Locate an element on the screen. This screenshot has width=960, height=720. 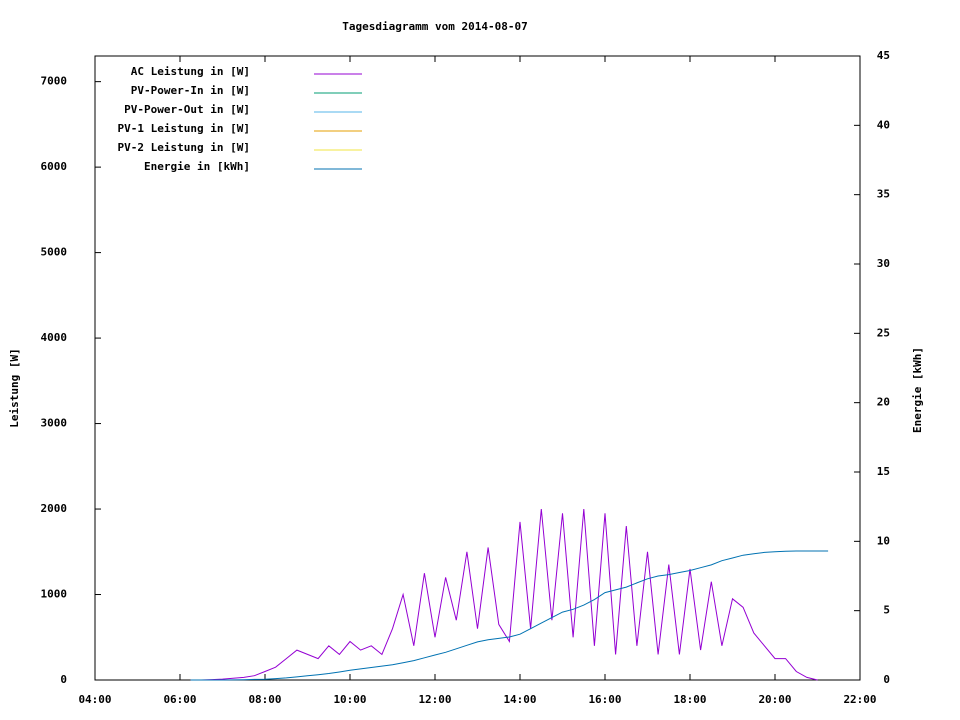
legend-label: PV-Power-In in [W] is located at coordinates (190, 90).